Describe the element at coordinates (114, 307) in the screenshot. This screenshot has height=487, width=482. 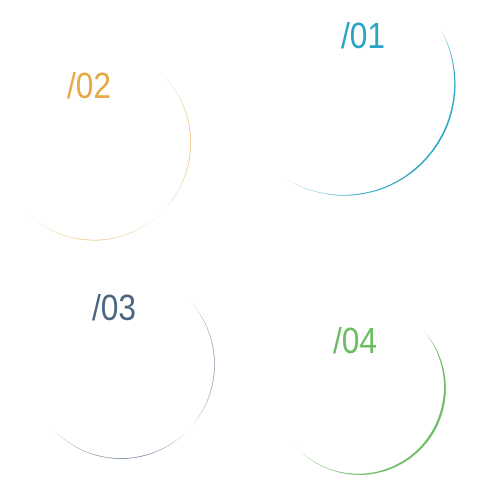
I see `step-03-label: /03` at that location.